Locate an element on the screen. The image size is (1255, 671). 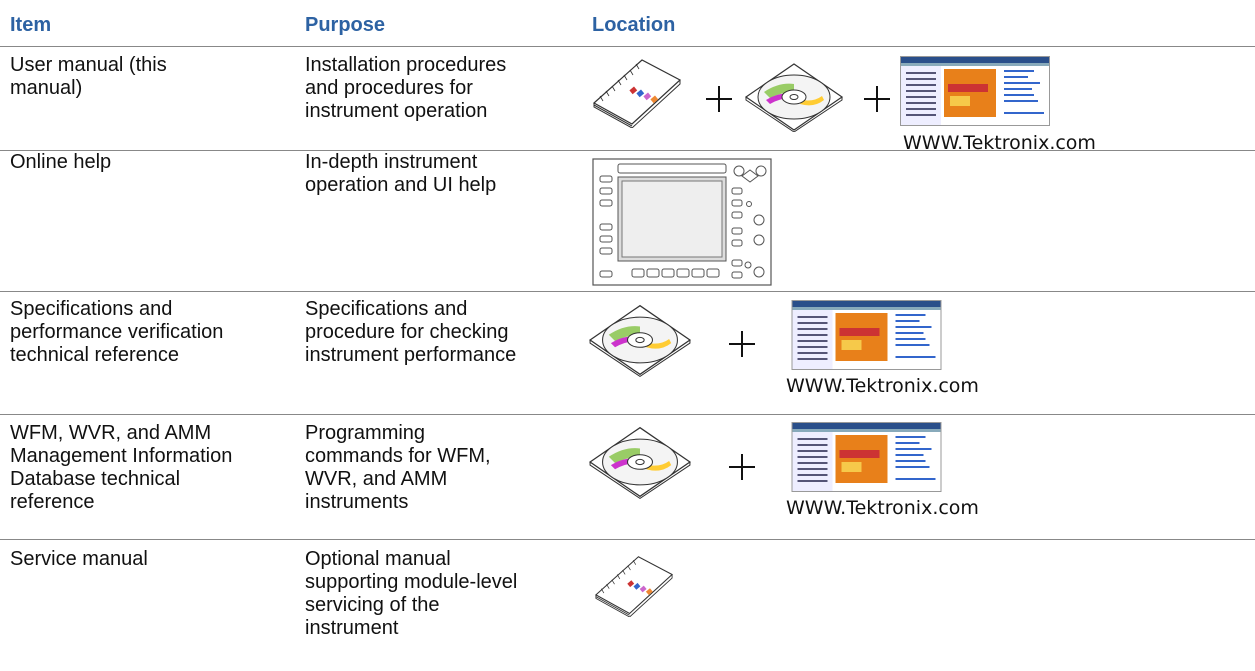
purpose-line: instruments is located at coordinates (357, 502).